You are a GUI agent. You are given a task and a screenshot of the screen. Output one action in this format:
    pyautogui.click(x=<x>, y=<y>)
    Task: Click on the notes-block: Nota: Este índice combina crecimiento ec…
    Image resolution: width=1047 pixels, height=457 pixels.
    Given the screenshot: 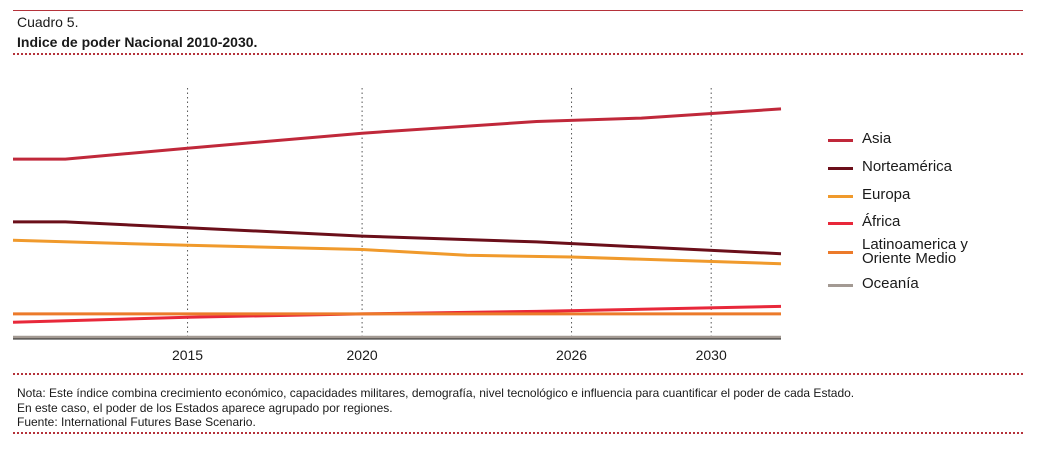 What is the action you would take?
    pyautogui.click(x=435, y=408)
    